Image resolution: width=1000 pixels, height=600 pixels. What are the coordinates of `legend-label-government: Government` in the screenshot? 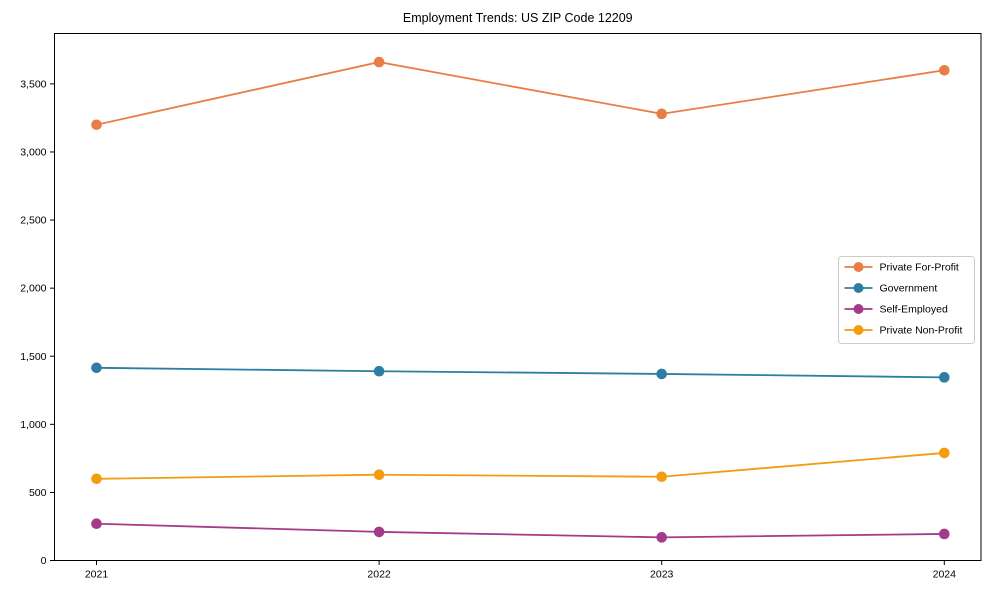 It's located at (909, 289).